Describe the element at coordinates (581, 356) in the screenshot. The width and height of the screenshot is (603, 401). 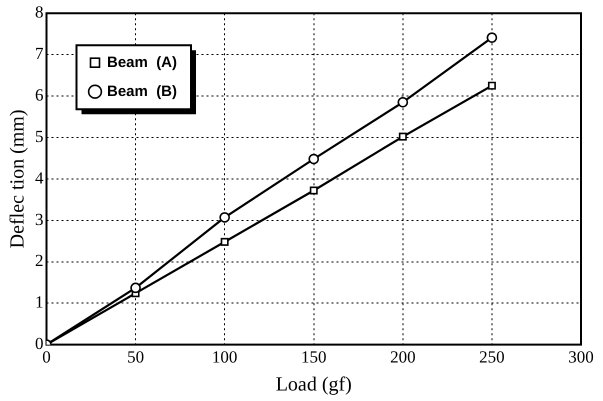
I see `x-tick-label: 300` at that location.